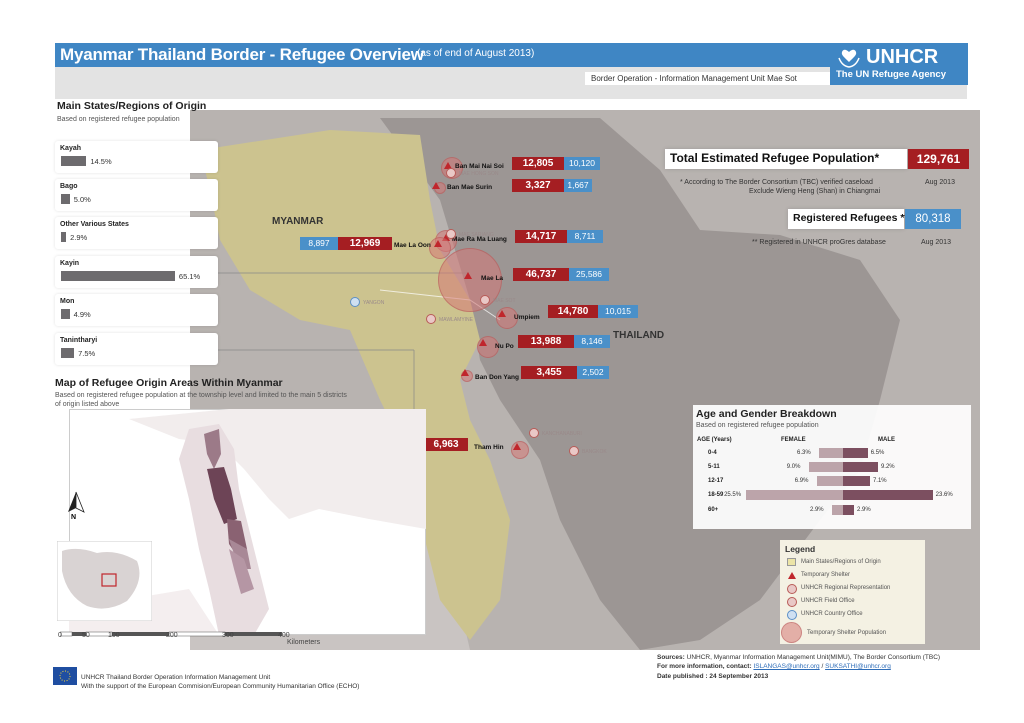 Image resolution: width=1024 pixels, height=723 pixels. Describe the element at coordinates (511, 55) in the screenshot. I see `title-bar` at that location.